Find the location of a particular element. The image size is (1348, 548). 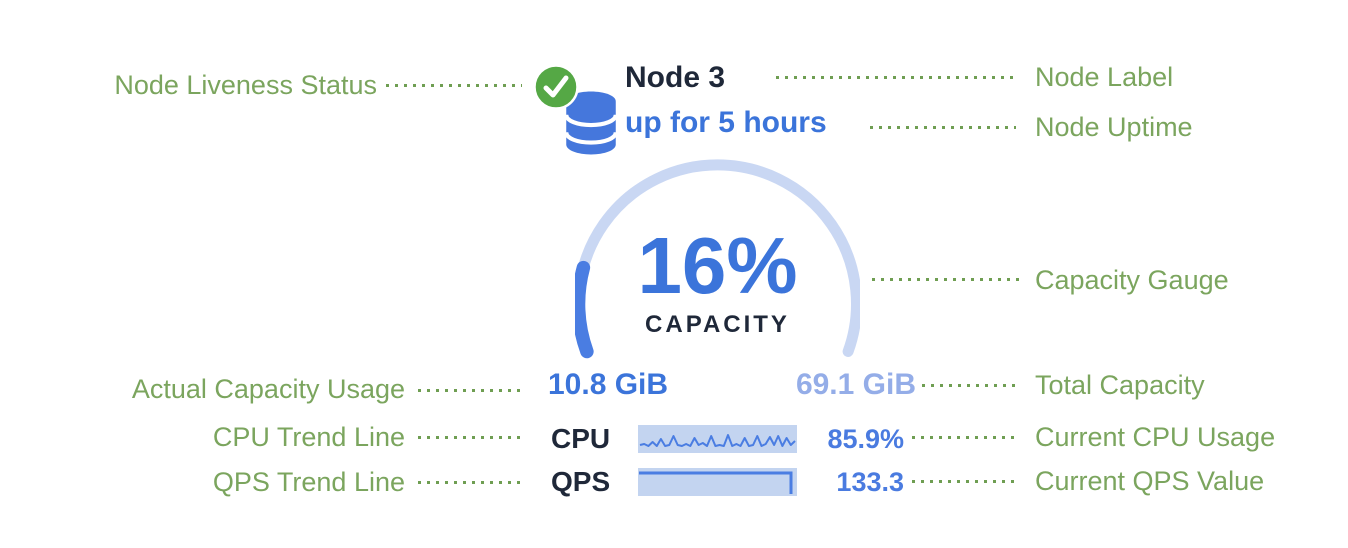

cpu-sparkline is located at coordinates (717, 439).